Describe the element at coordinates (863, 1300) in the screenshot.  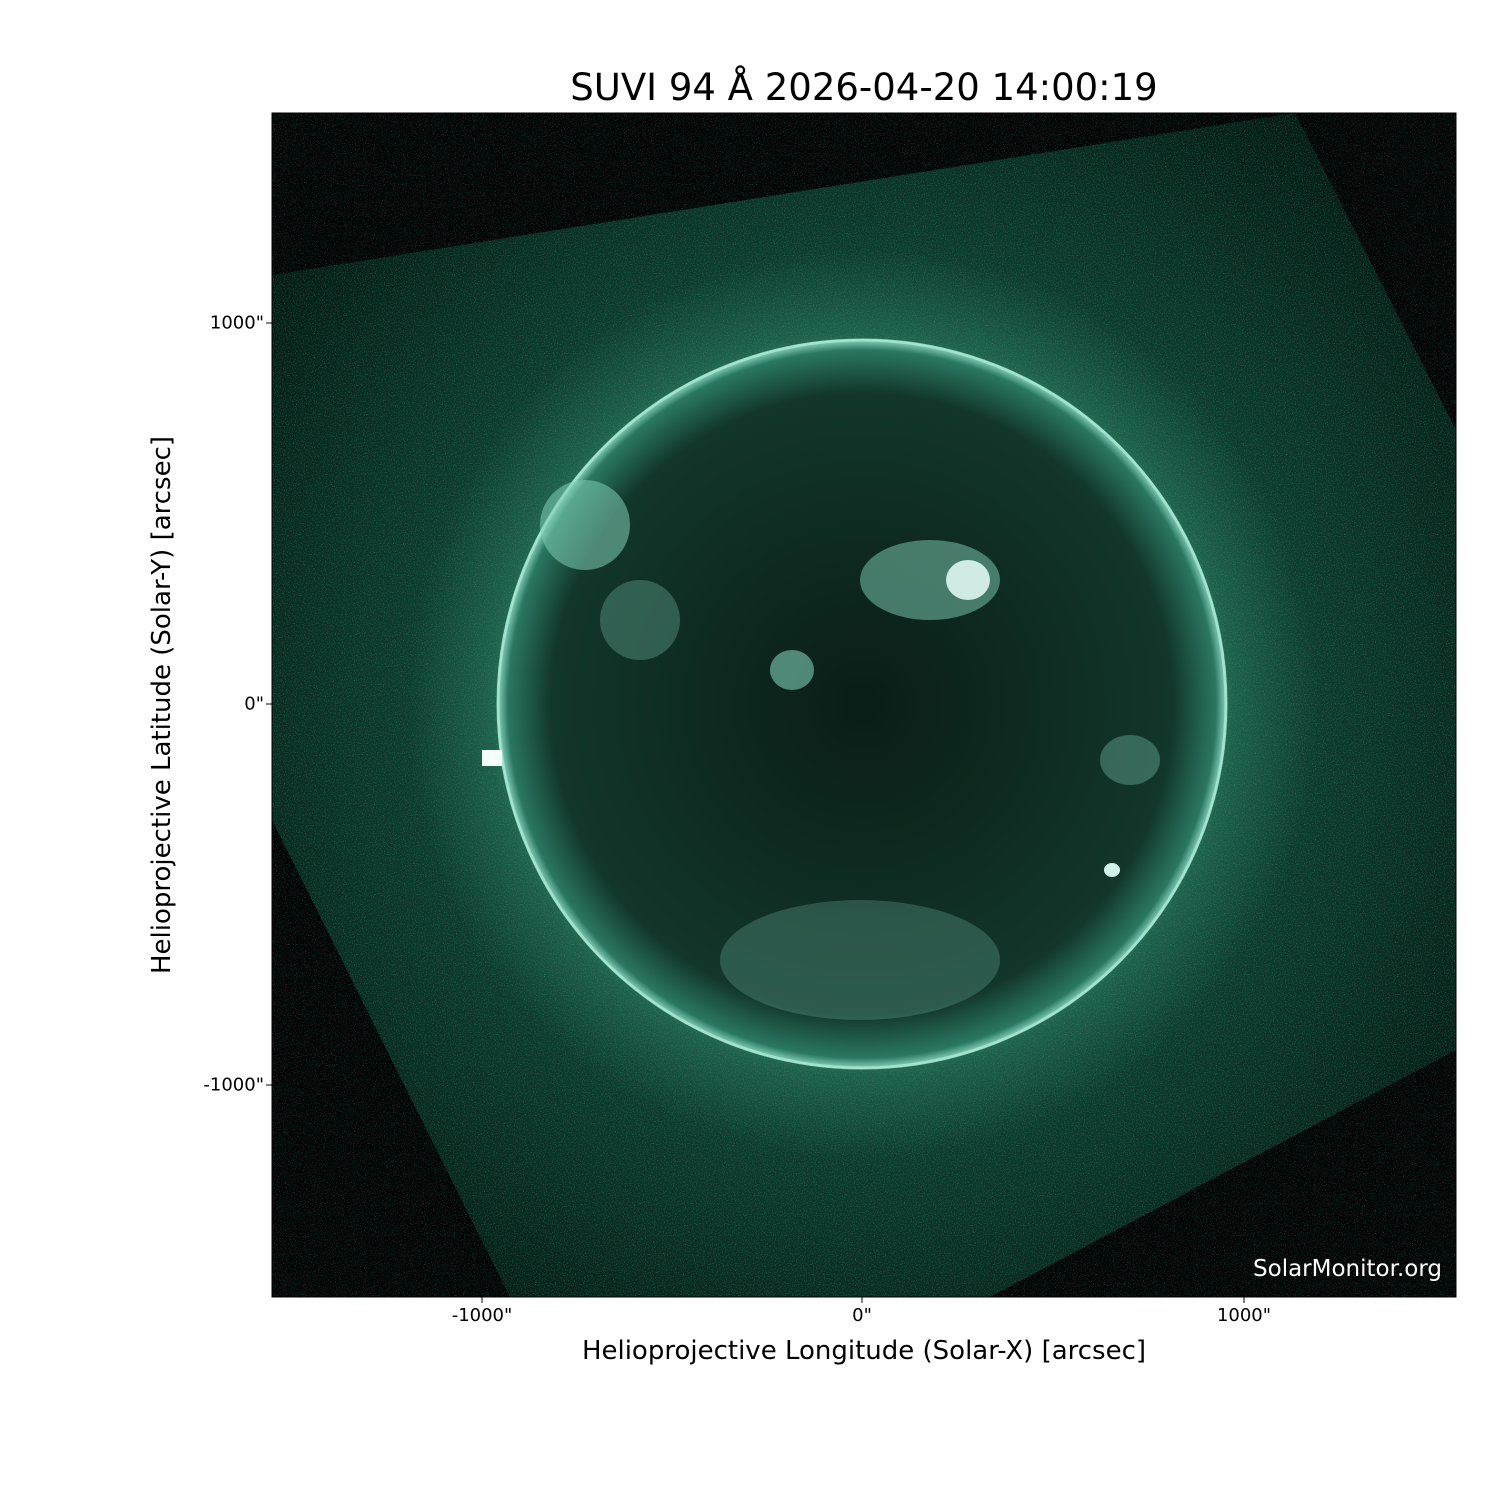
I see `x-tick-marks` at that location.